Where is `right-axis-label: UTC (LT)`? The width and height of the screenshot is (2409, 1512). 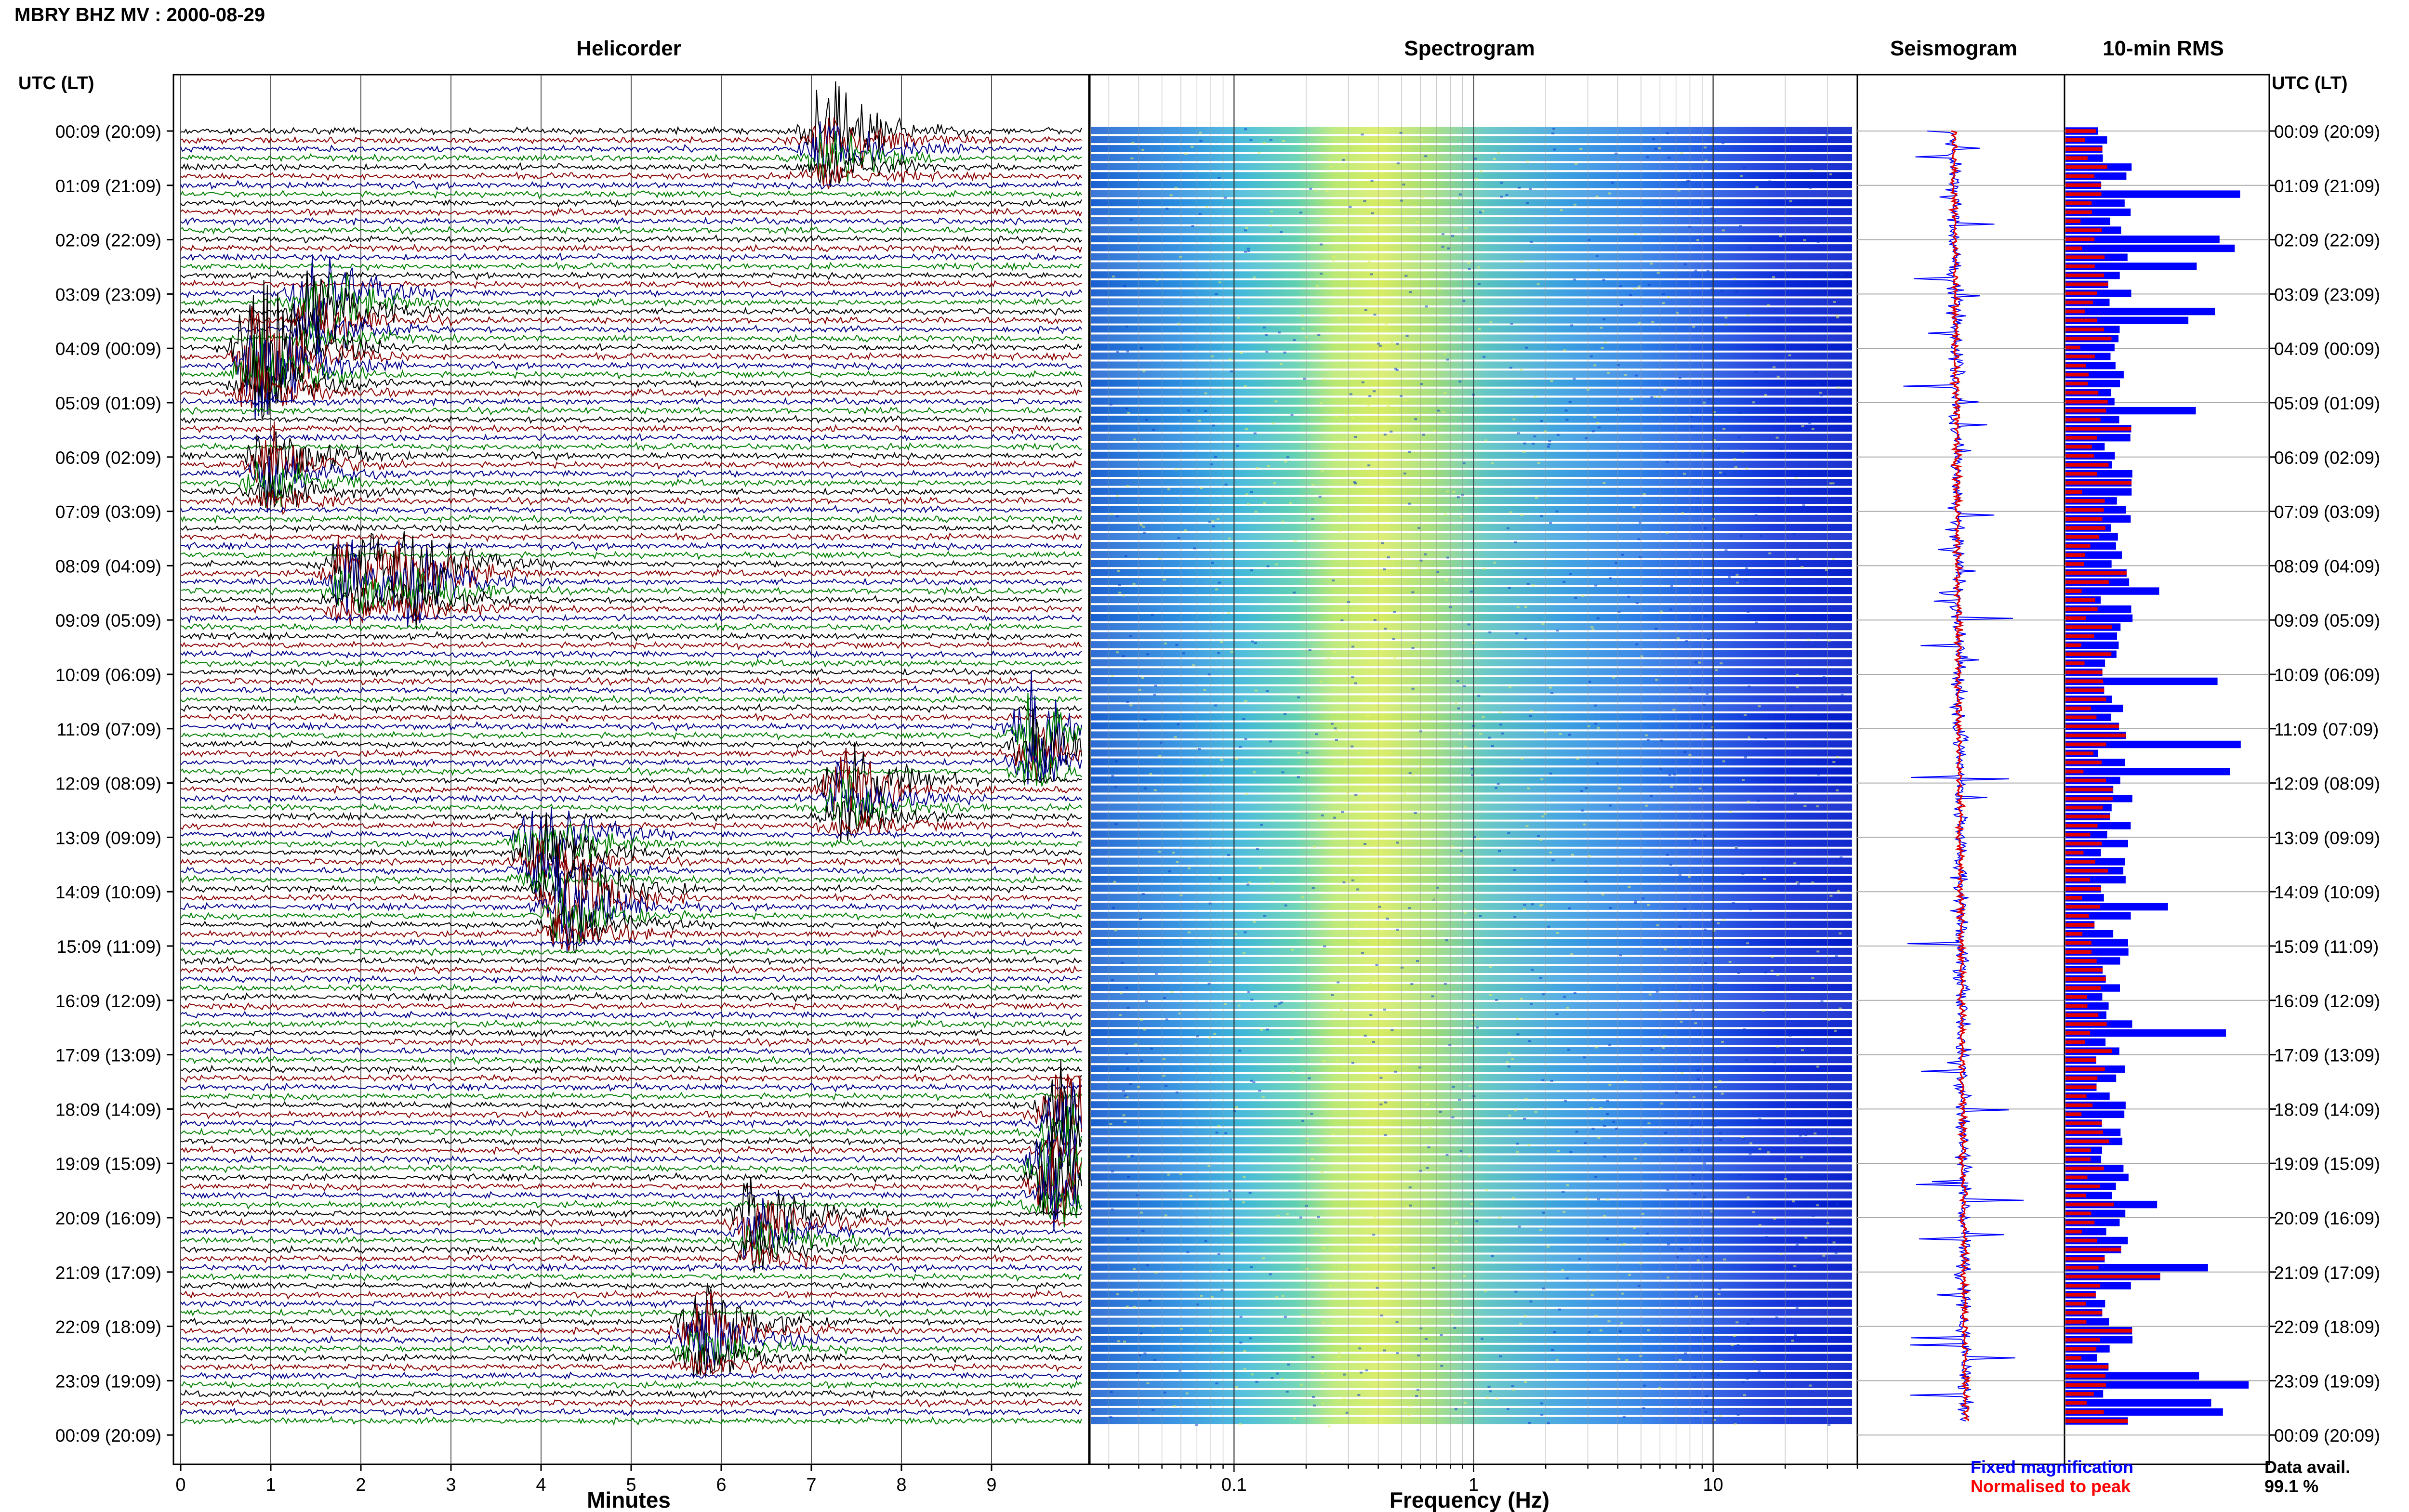
right-axis-label: UTC (LT) is located at coordinates (2310, 83).